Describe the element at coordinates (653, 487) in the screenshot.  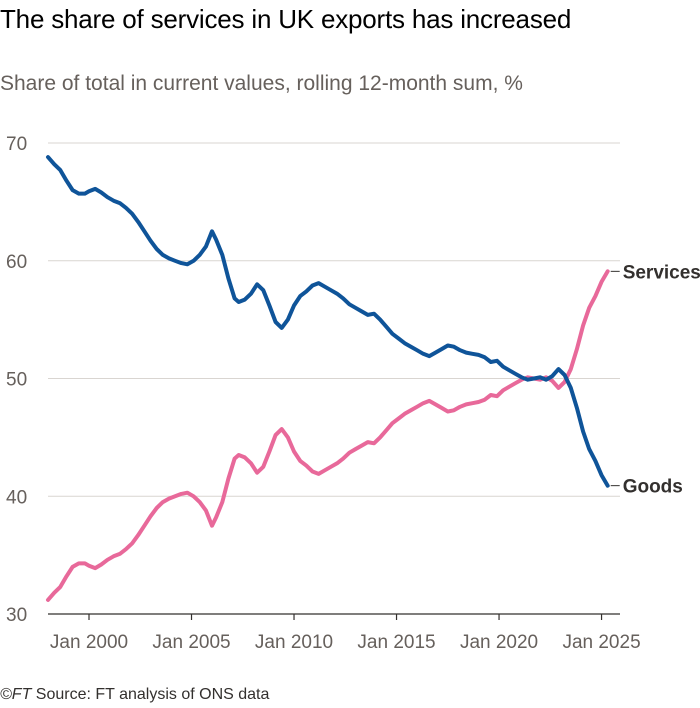
I see `series-label-goods: Goods` at that location.